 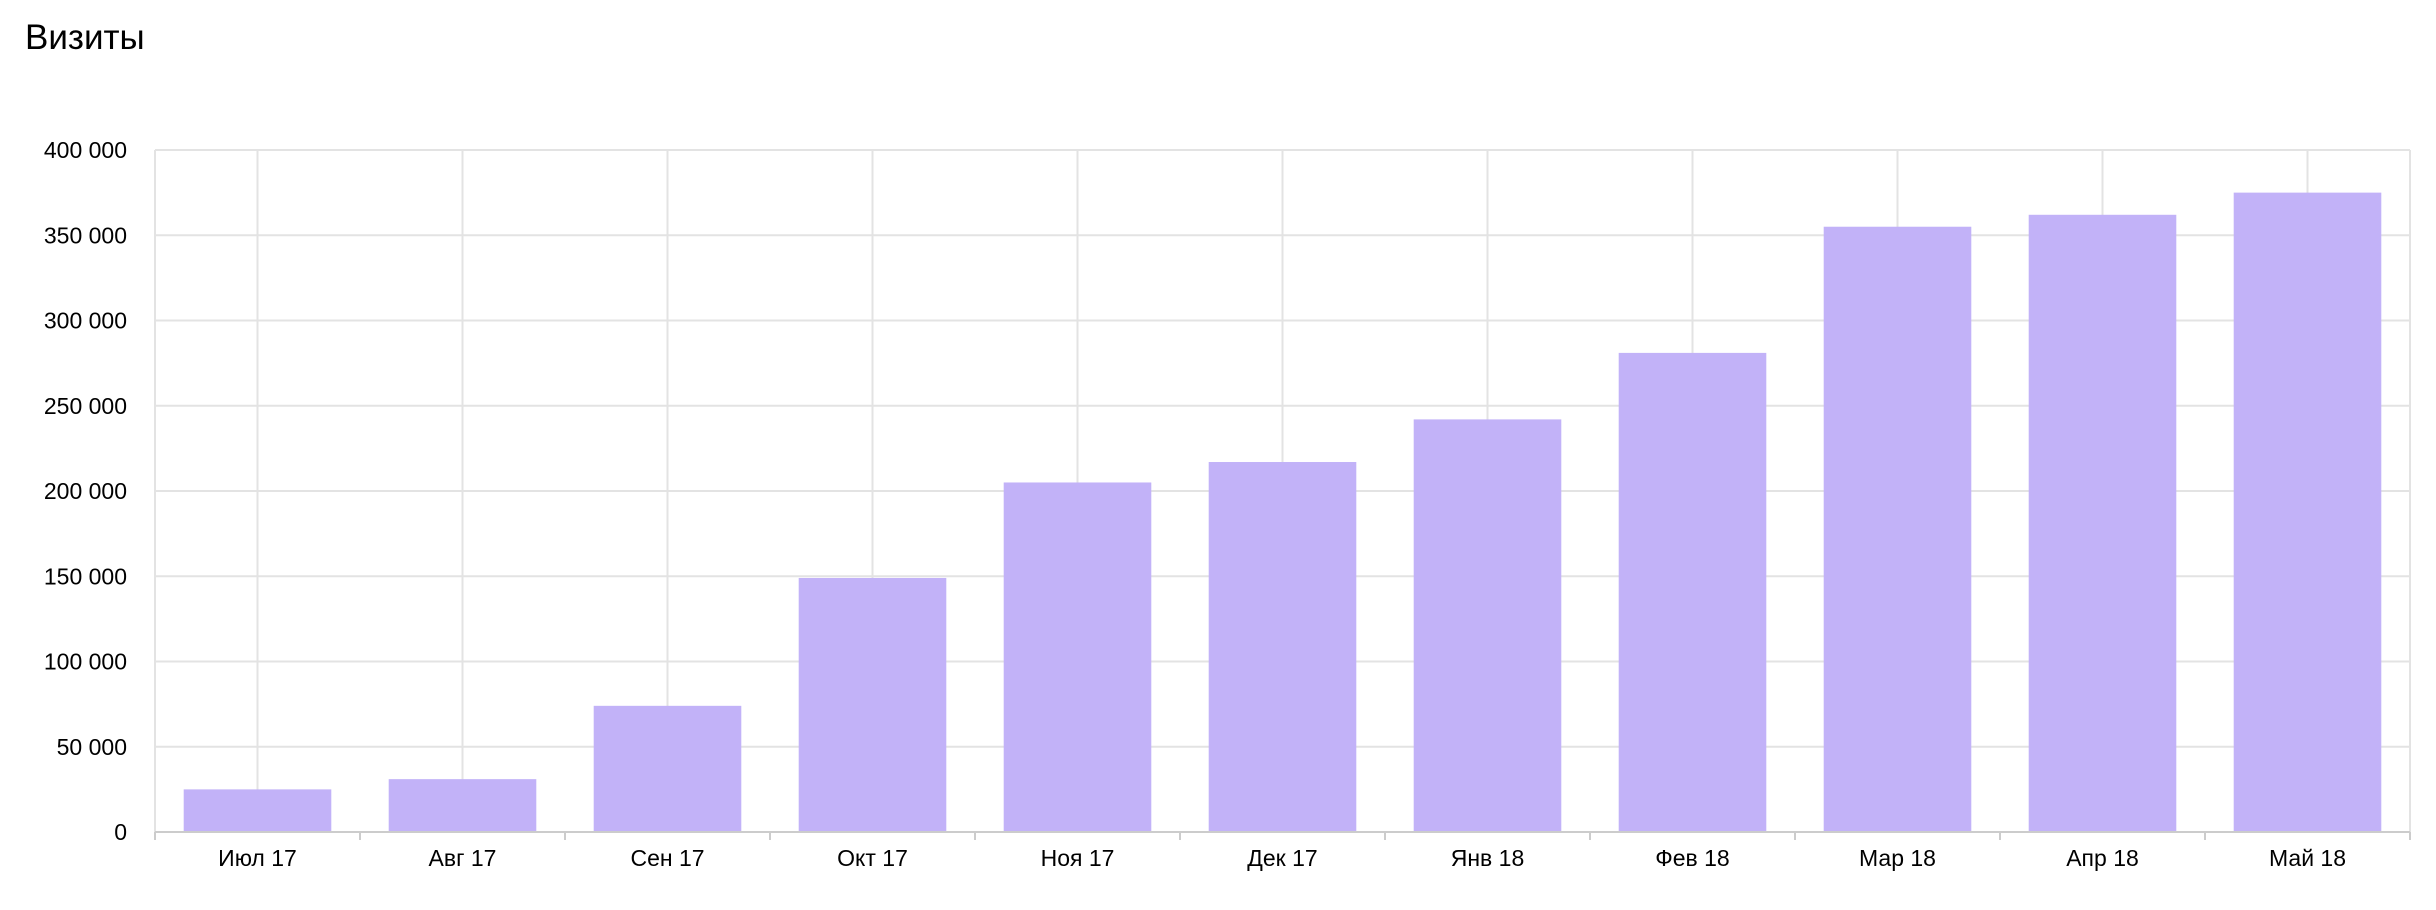 What do you see at coordinates (2102, 858) in the screenshot?
I see `x-tick-label: Апр 18` at bounding box center [2102, 858].